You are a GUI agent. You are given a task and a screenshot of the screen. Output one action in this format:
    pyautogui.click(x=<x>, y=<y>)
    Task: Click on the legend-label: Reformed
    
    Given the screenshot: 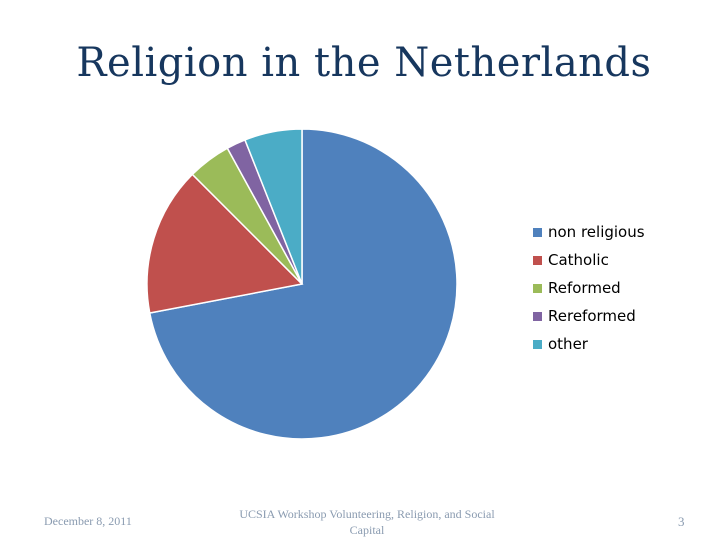 What is the action you would take?
    pyautogui.click(x=584, y=288)
    